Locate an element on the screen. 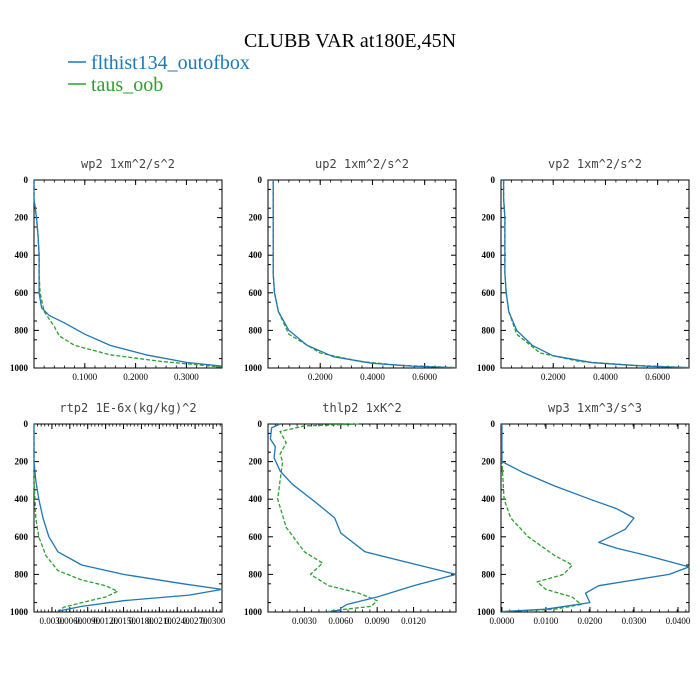 This screenshot has width=700, height=700. x-tick-label: 0.0150 is located at coordinates (123, 621).